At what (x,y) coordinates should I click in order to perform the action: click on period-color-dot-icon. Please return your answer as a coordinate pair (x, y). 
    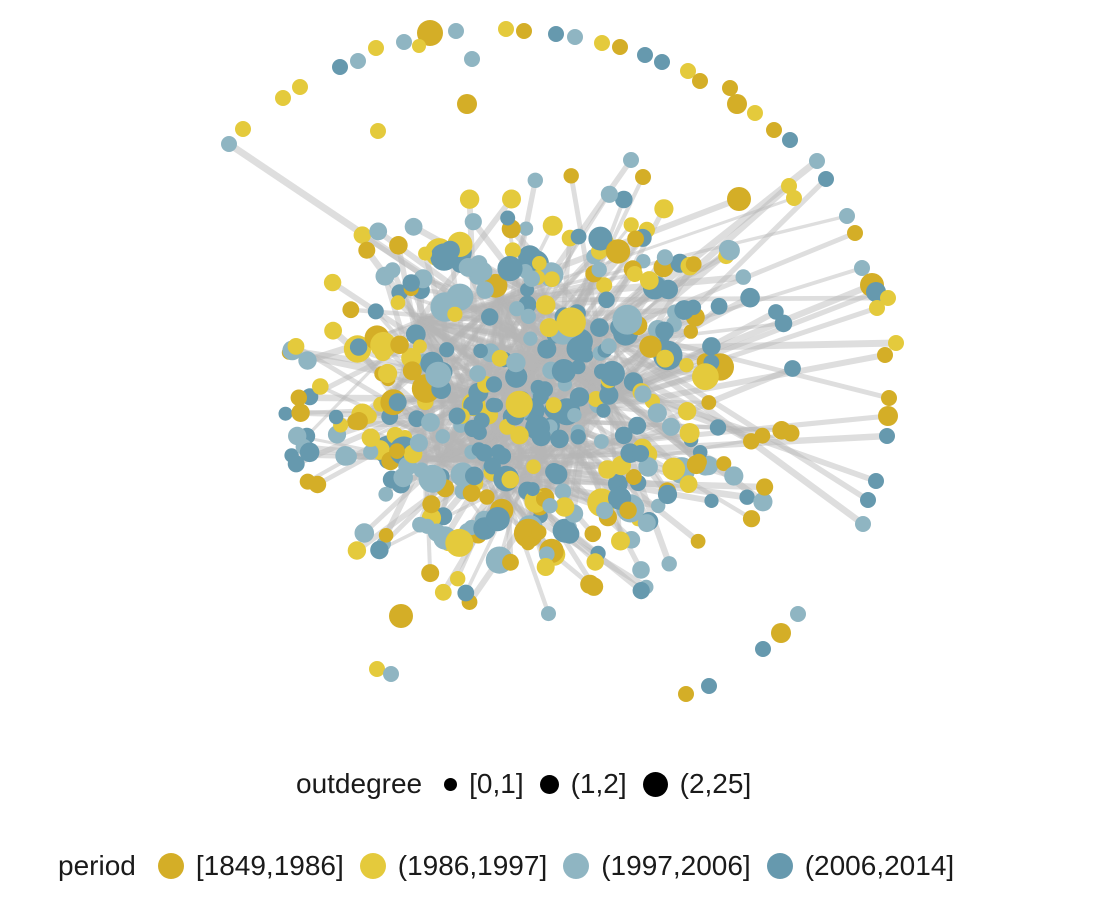
    Looking at the image, I should click on (779, 866).